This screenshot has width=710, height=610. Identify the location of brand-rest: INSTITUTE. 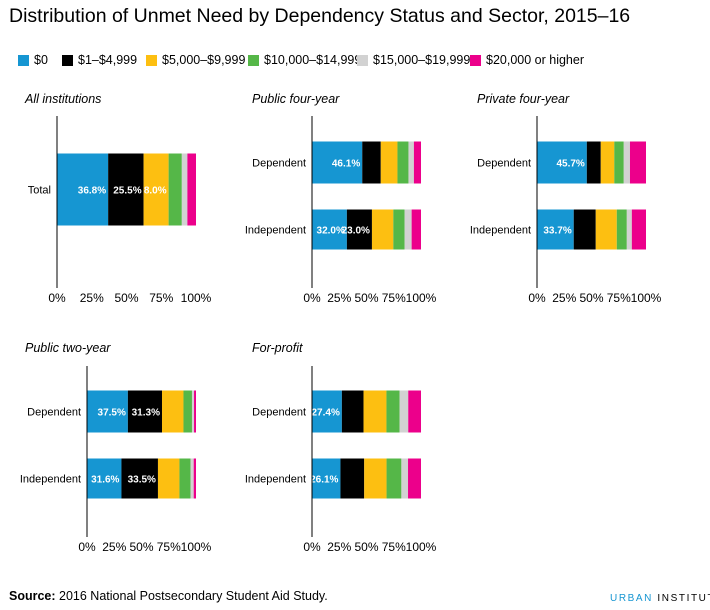
(683, 598).